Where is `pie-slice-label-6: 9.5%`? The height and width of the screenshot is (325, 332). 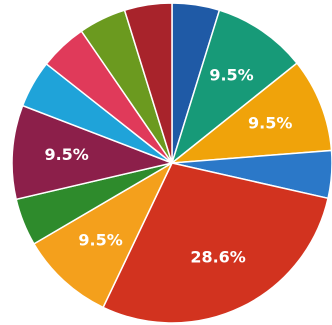 pie-slice-label-6: 9.5% is located at coordinates (100, 239).